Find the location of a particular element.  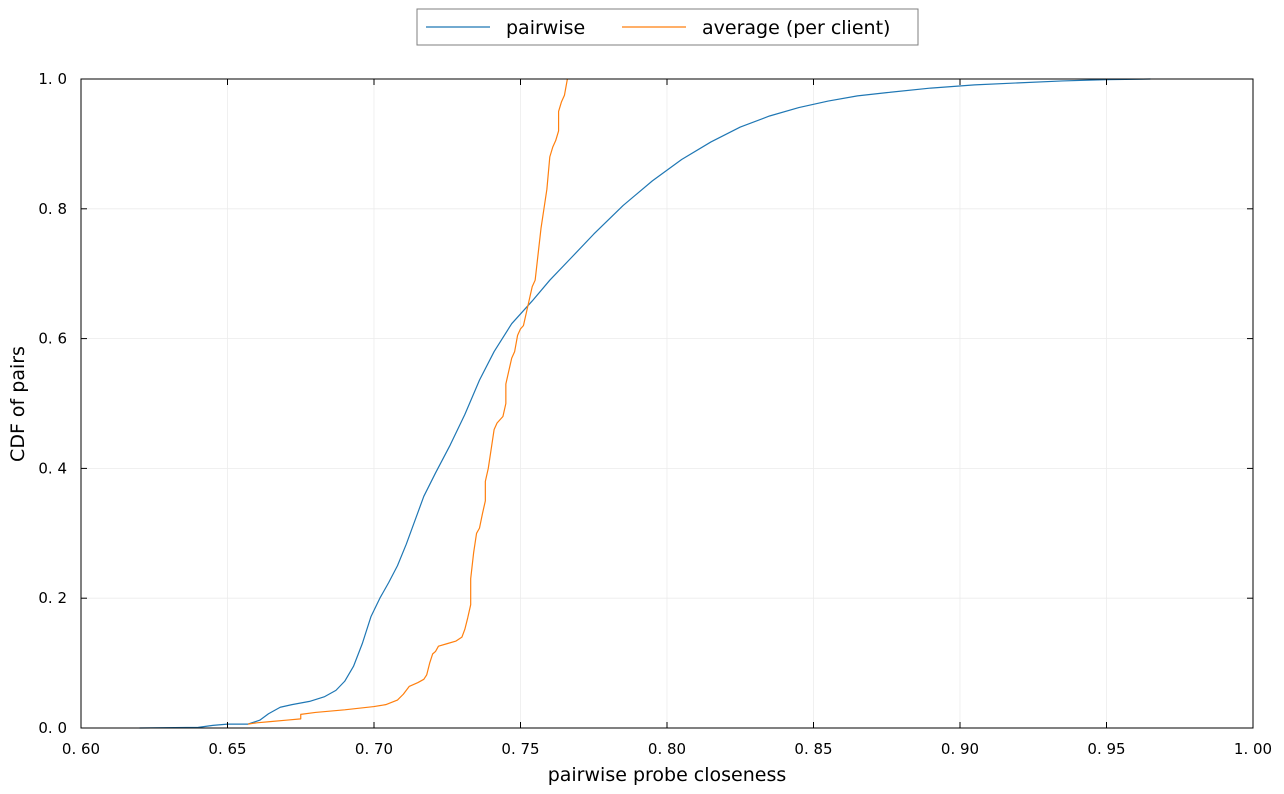

y-tick-label: 0. 0 is located at coordinates (52, 728).